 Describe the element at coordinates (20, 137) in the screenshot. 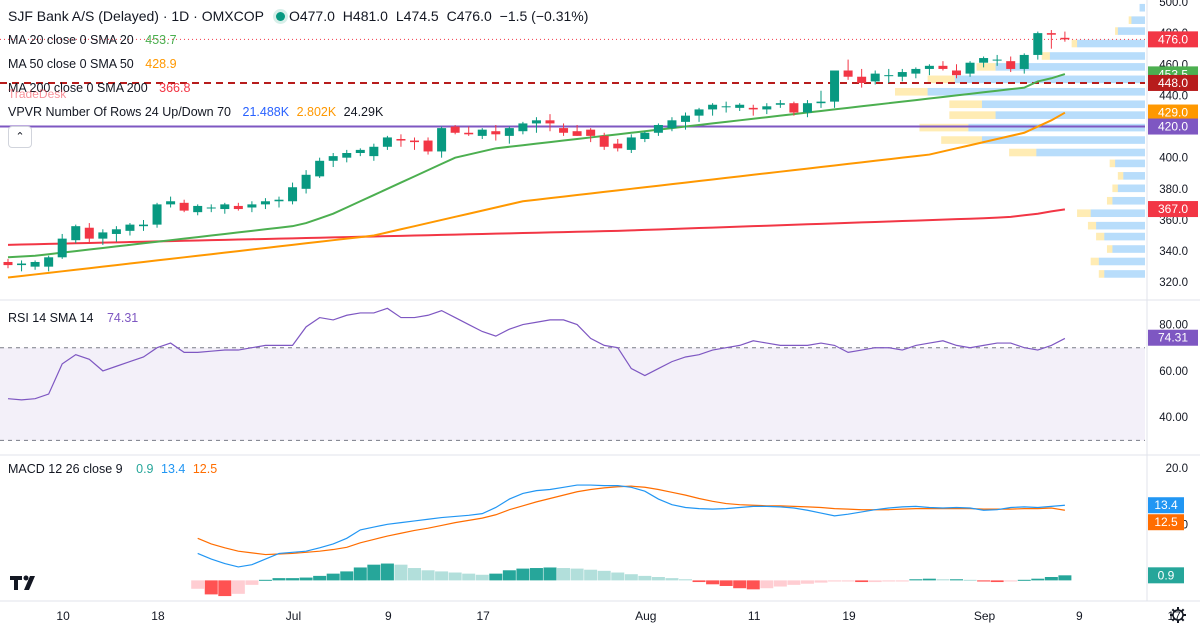

I see `collapse-legend-button: ⌃` at that location.